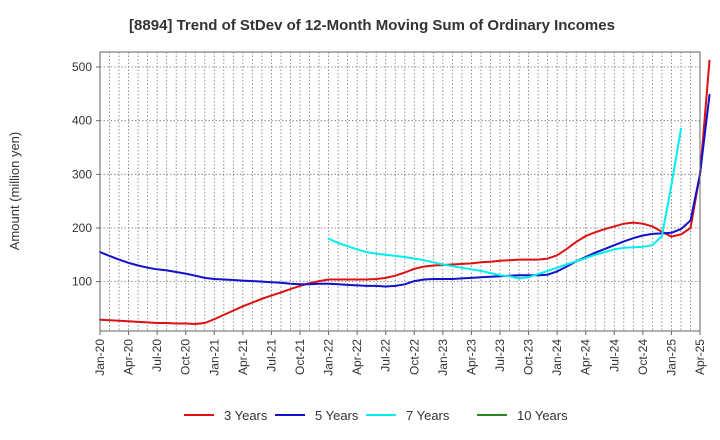  I want to click on y-axis: 100 200 300 400 500, so click(86, 174).